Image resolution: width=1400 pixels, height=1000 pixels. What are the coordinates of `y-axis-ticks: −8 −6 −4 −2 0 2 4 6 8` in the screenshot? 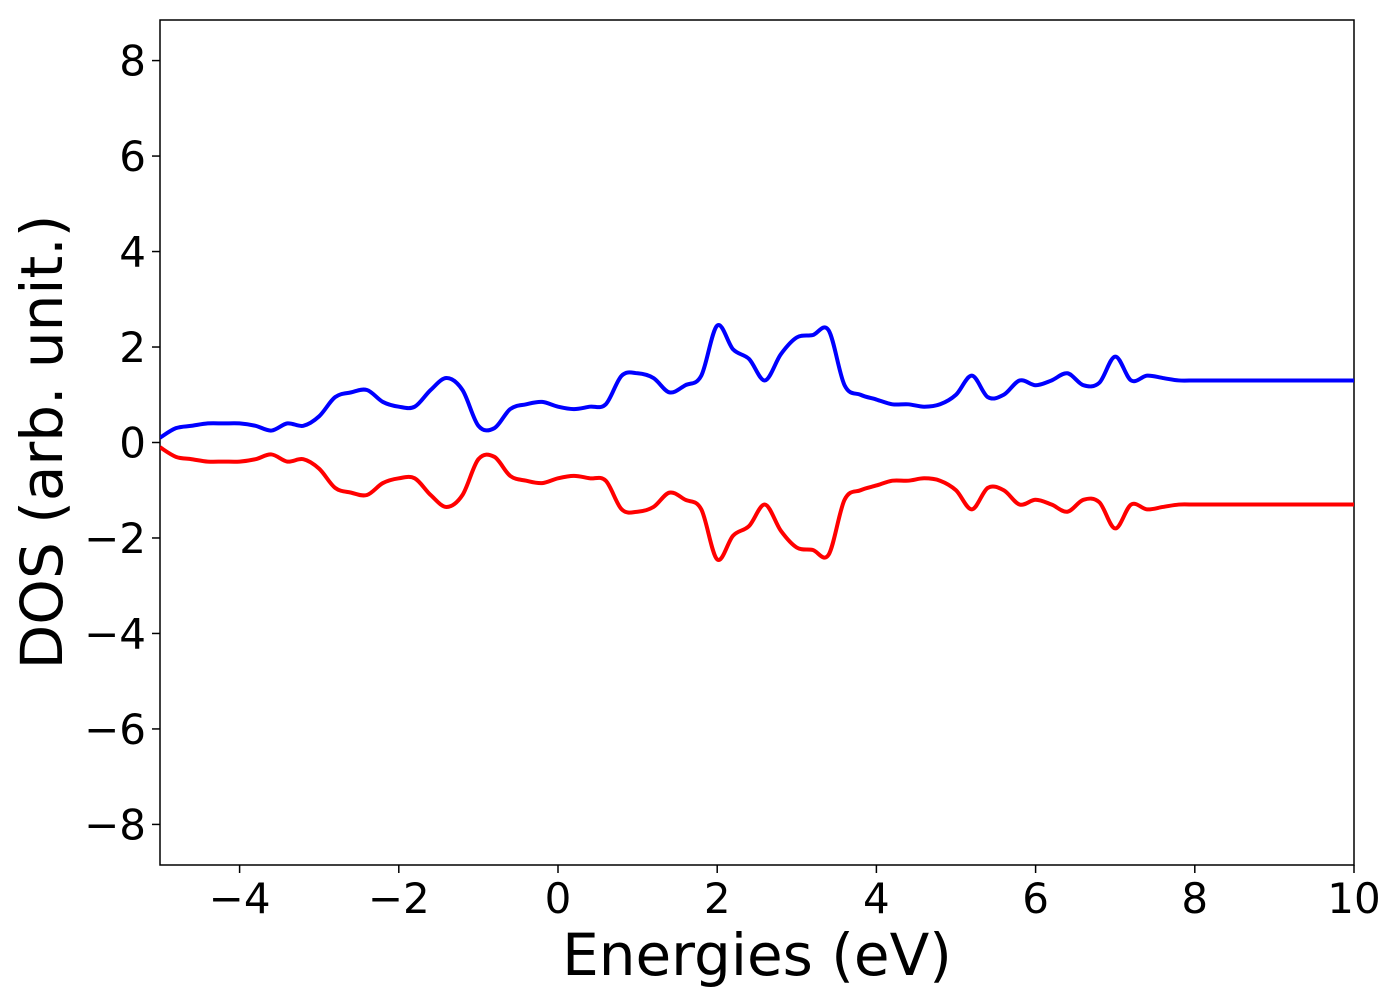 It's located at (122, 443).